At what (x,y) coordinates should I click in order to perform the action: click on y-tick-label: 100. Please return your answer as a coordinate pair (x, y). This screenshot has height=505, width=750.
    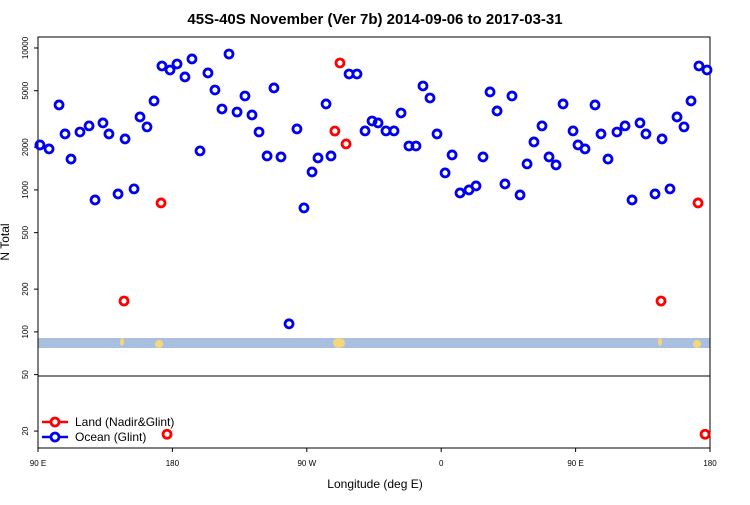
    Looking at the image, I should click on (25, 332).